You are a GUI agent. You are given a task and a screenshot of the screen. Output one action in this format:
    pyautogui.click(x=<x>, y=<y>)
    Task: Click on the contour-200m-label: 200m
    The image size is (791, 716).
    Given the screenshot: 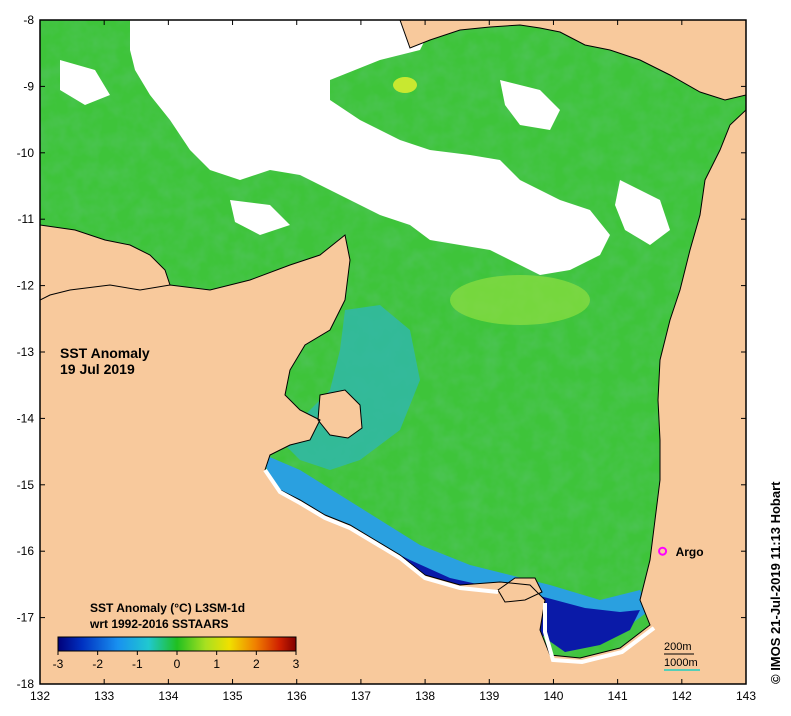 What is the action you would take?
    pyautogui.click(x=678, y=647)
    